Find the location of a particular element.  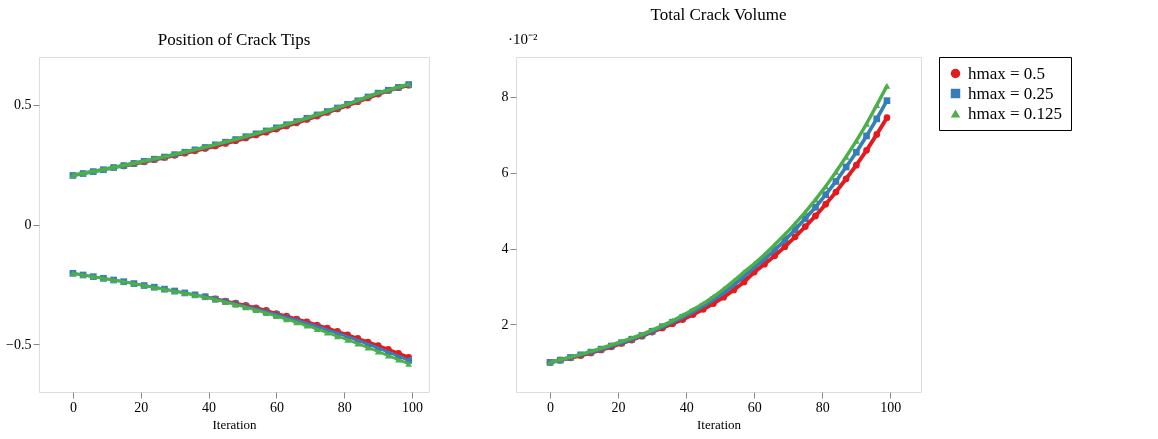

y-tick-label: −0.5 is located at coordinates (19, 344).